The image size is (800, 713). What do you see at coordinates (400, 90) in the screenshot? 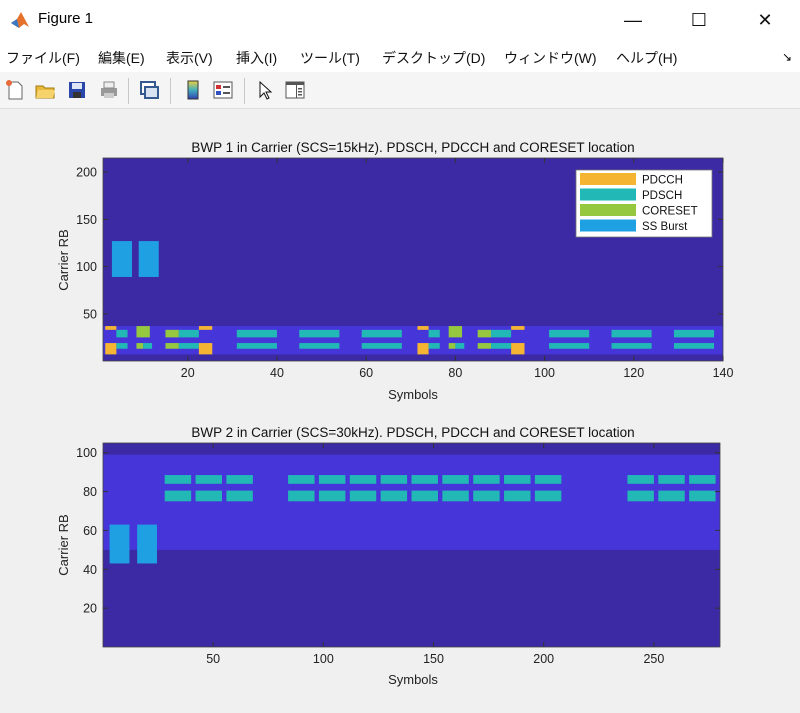
I see `toolbar` at bounding box center [400, 90].